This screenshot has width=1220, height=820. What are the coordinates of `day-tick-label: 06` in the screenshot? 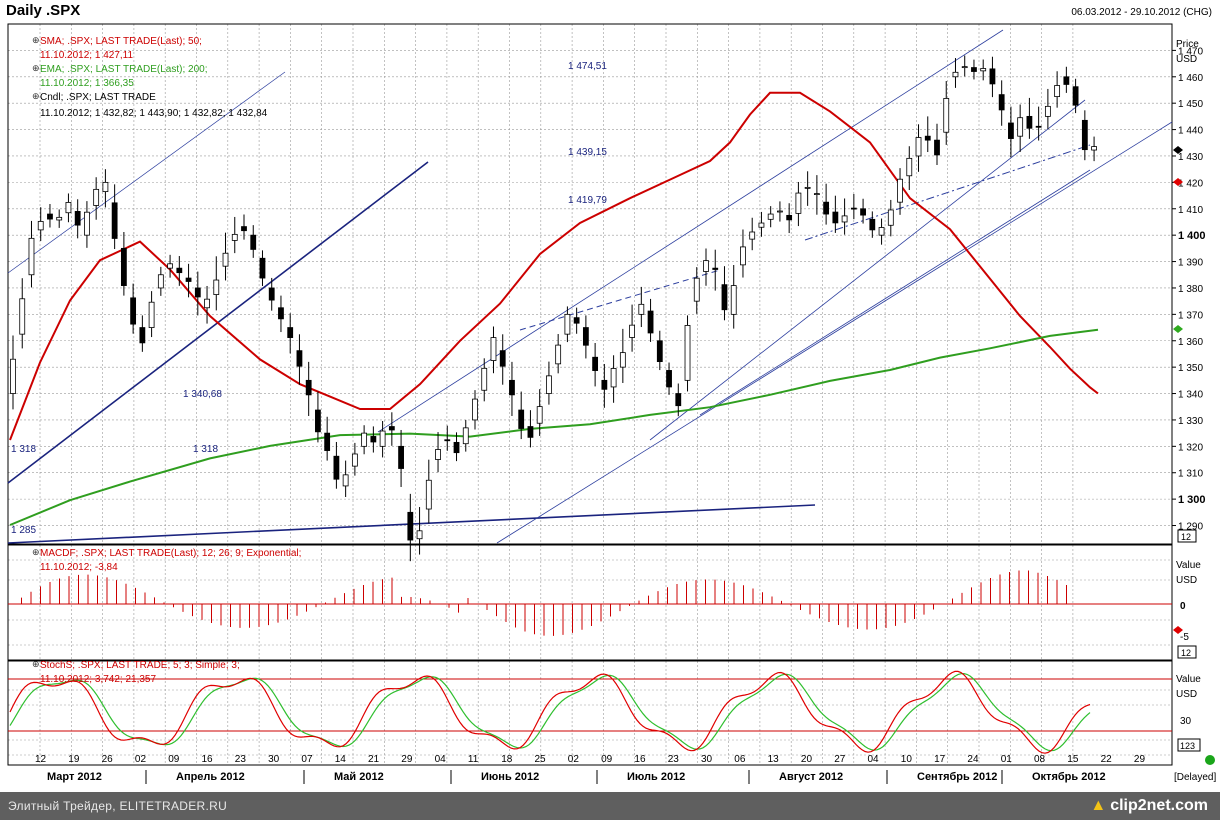 It's located at (740, 759).